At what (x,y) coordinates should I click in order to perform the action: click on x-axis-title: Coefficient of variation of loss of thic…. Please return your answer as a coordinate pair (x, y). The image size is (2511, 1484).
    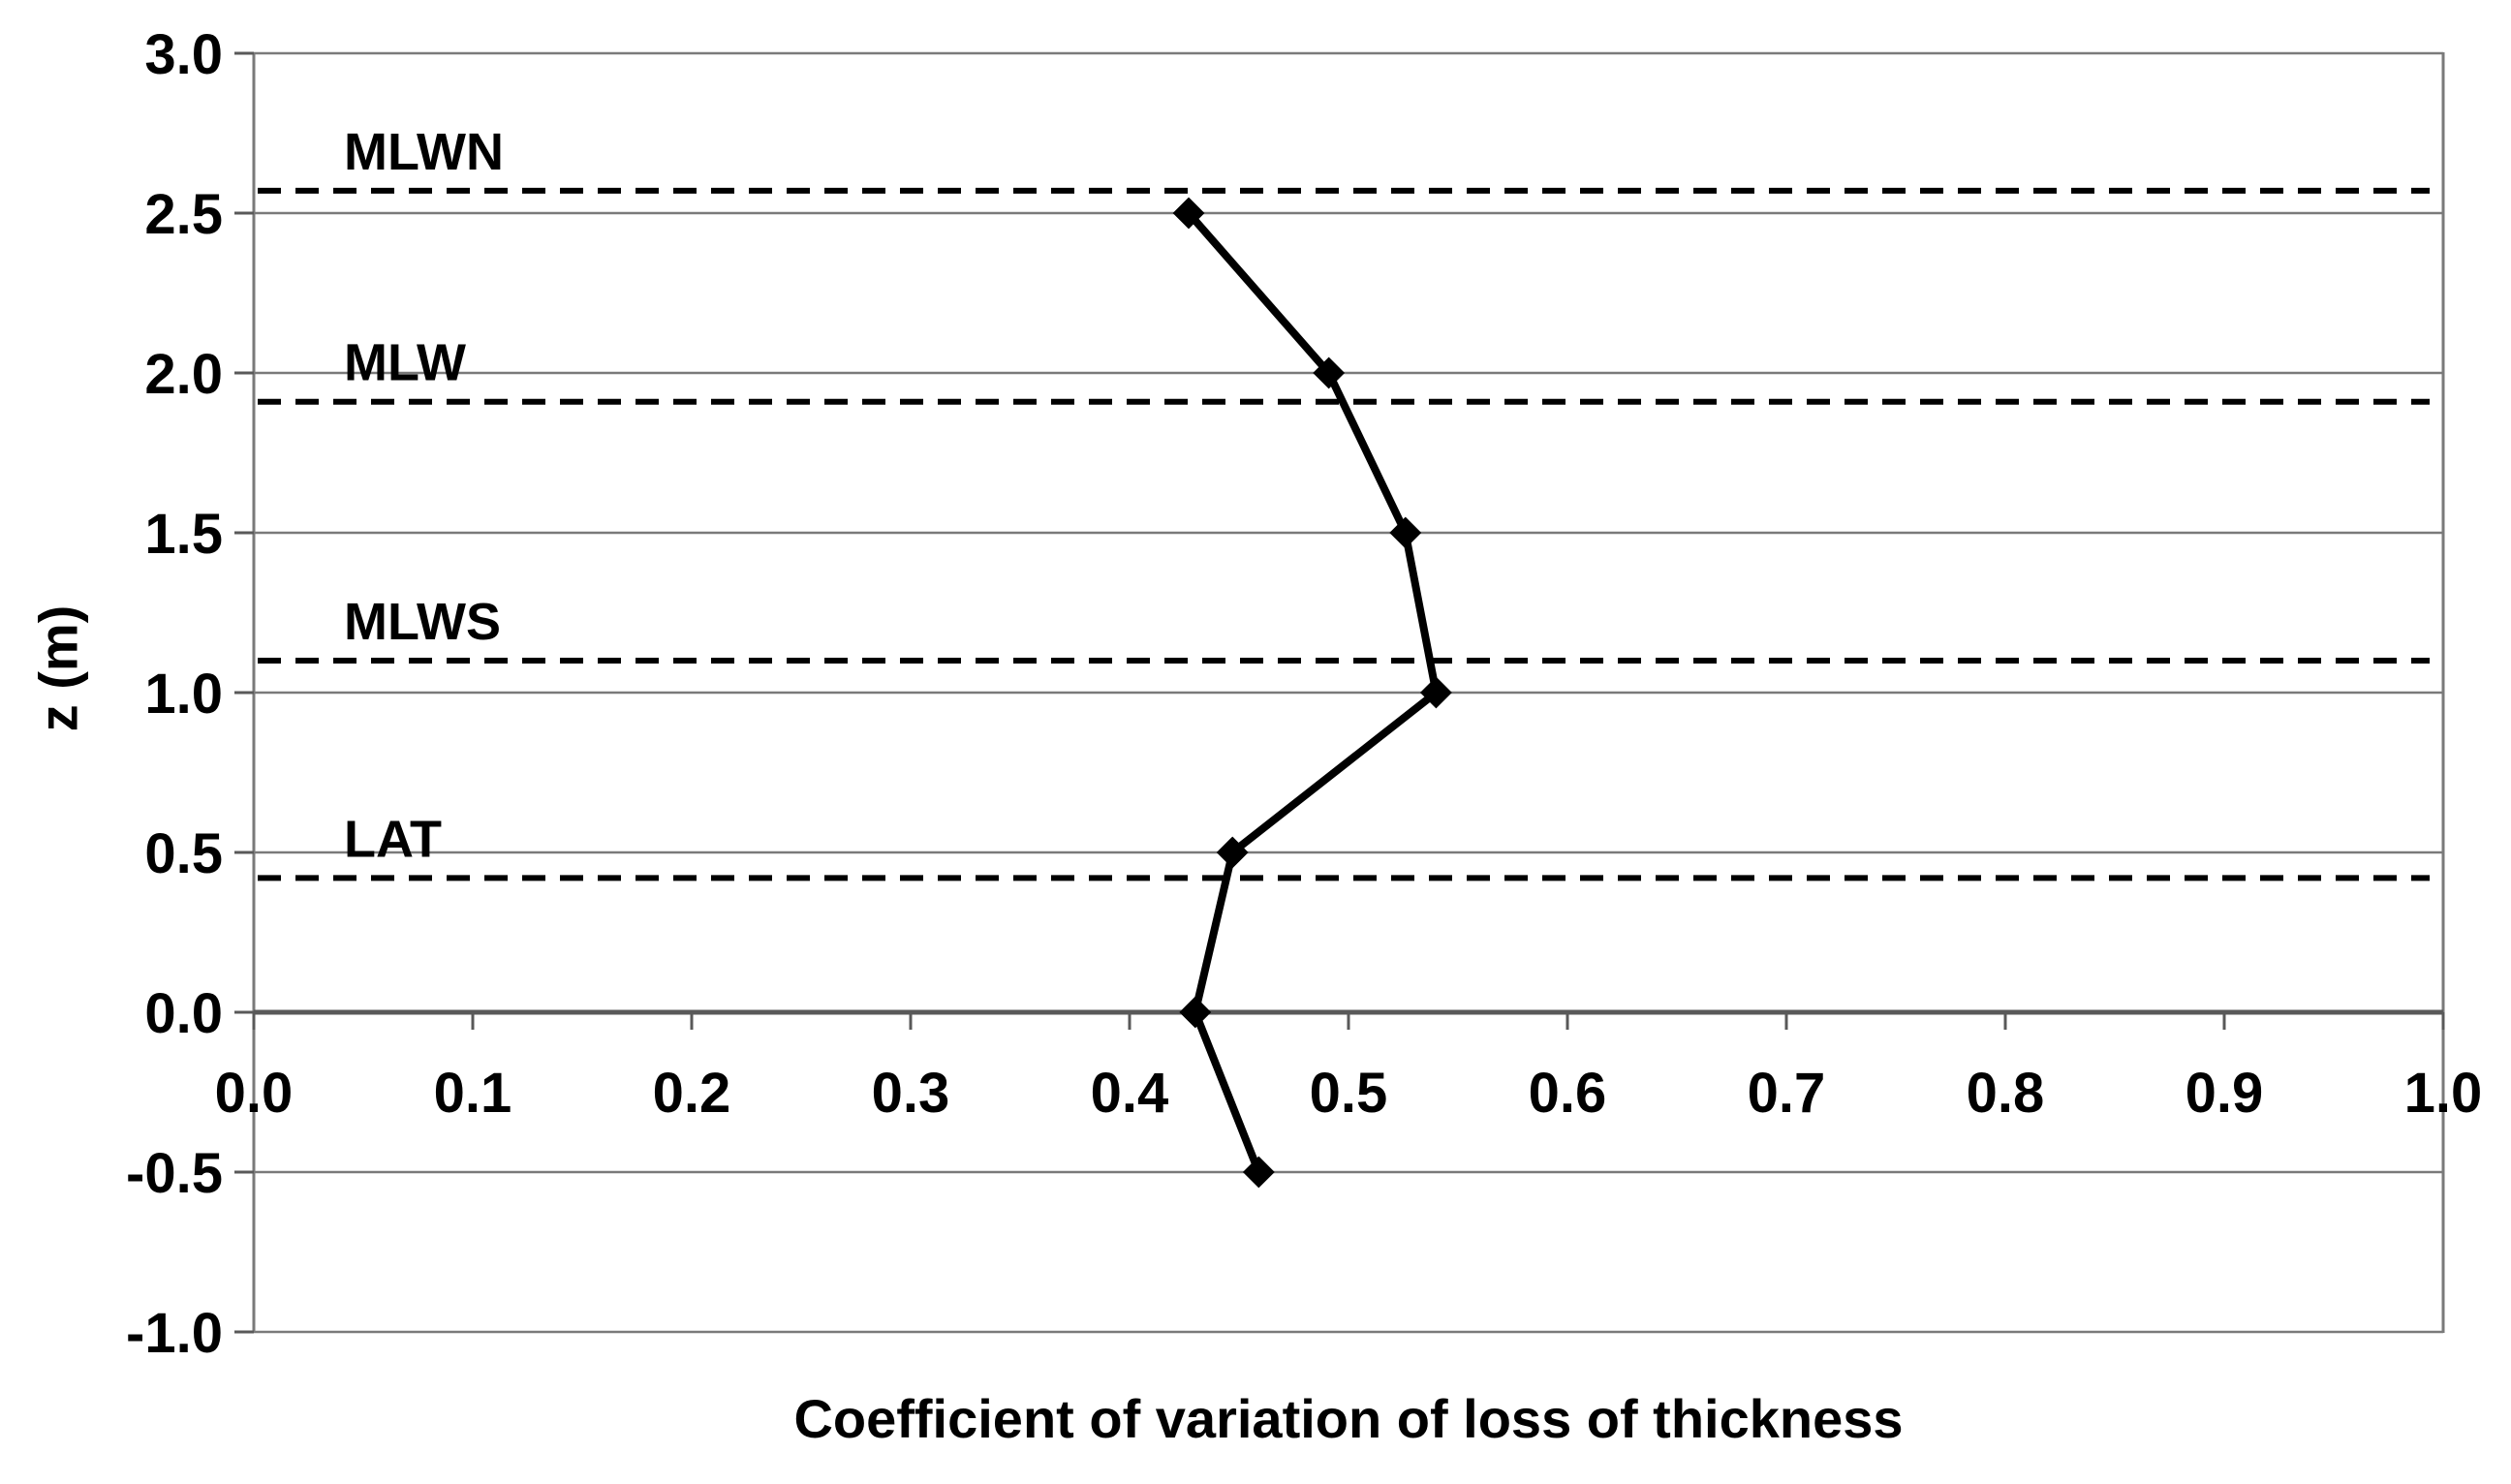
    Looking at the image, I should click on (1348, 1418).